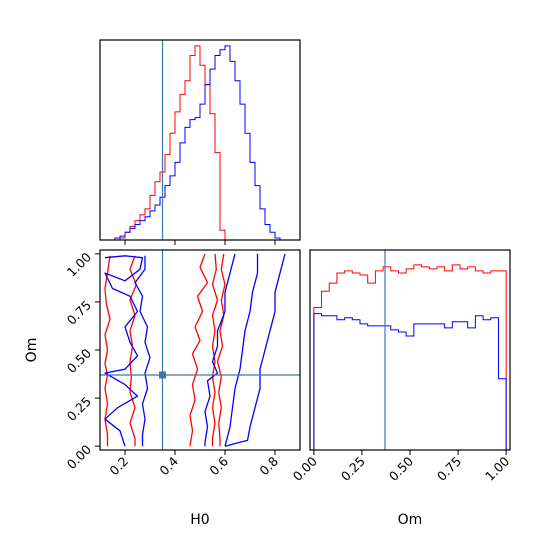 This screenshot has width=550, height=550. What do you see at coordinates (410, 520) in the screenshot?
I see `xlabel-om: Om` at bounding box center [410, 520].